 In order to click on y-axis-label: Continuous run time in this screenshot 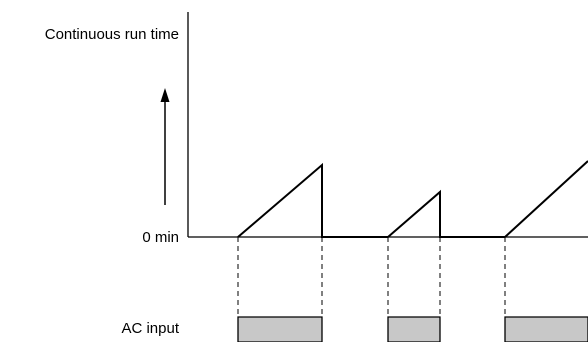, I will do `click(112, 34)`.